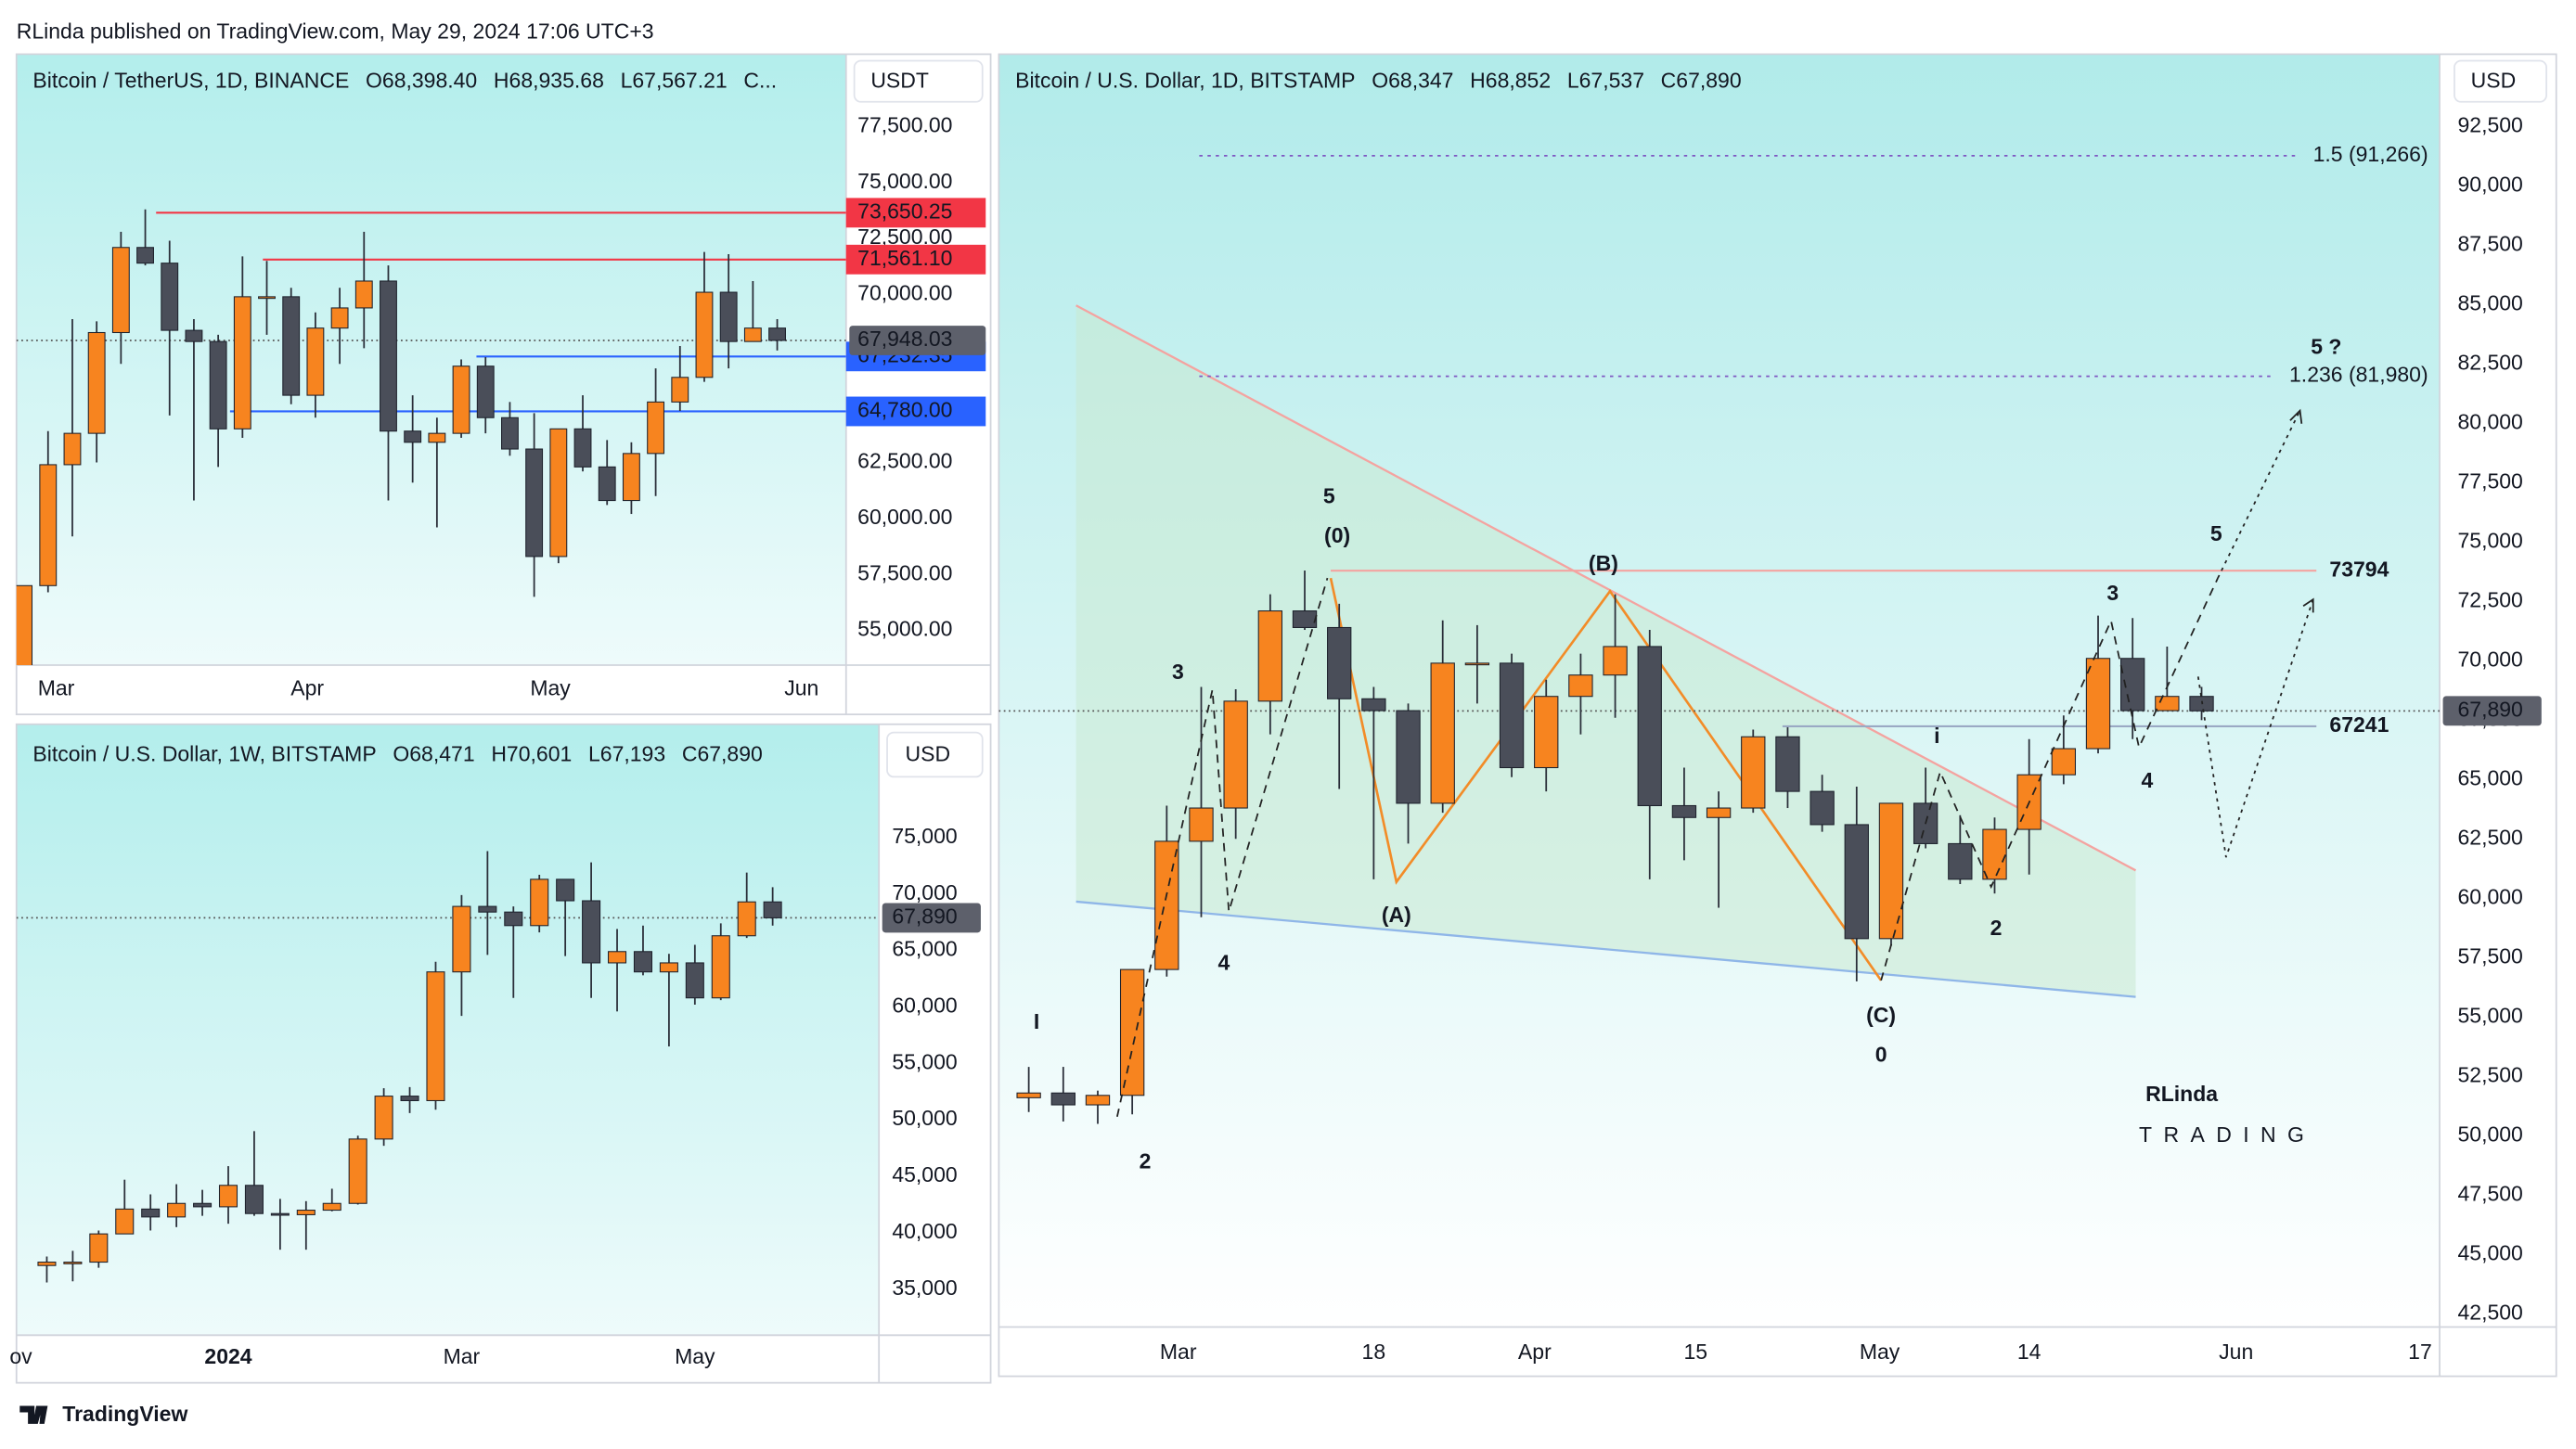 This screenshot has width=2576, height=1449. What do you see at coordinates (2490, 302) in the screenshot?
I see `y-tick-label: 85,000` at bounding box center [2490, 302].